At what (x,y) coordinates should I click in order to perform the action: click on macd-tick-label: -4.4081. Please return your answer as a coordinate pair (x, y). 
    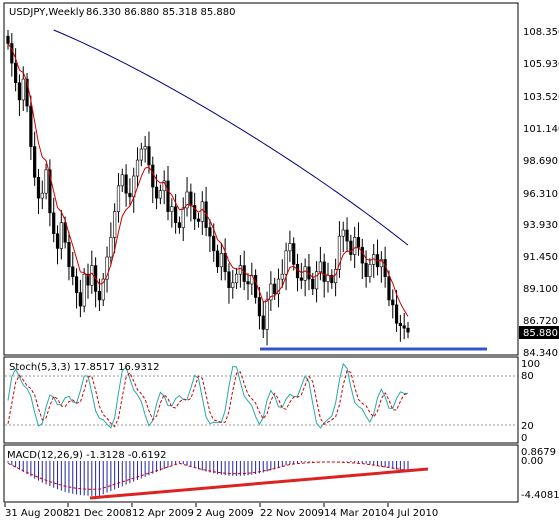
    Looking at the image, I should click on (540, 495).